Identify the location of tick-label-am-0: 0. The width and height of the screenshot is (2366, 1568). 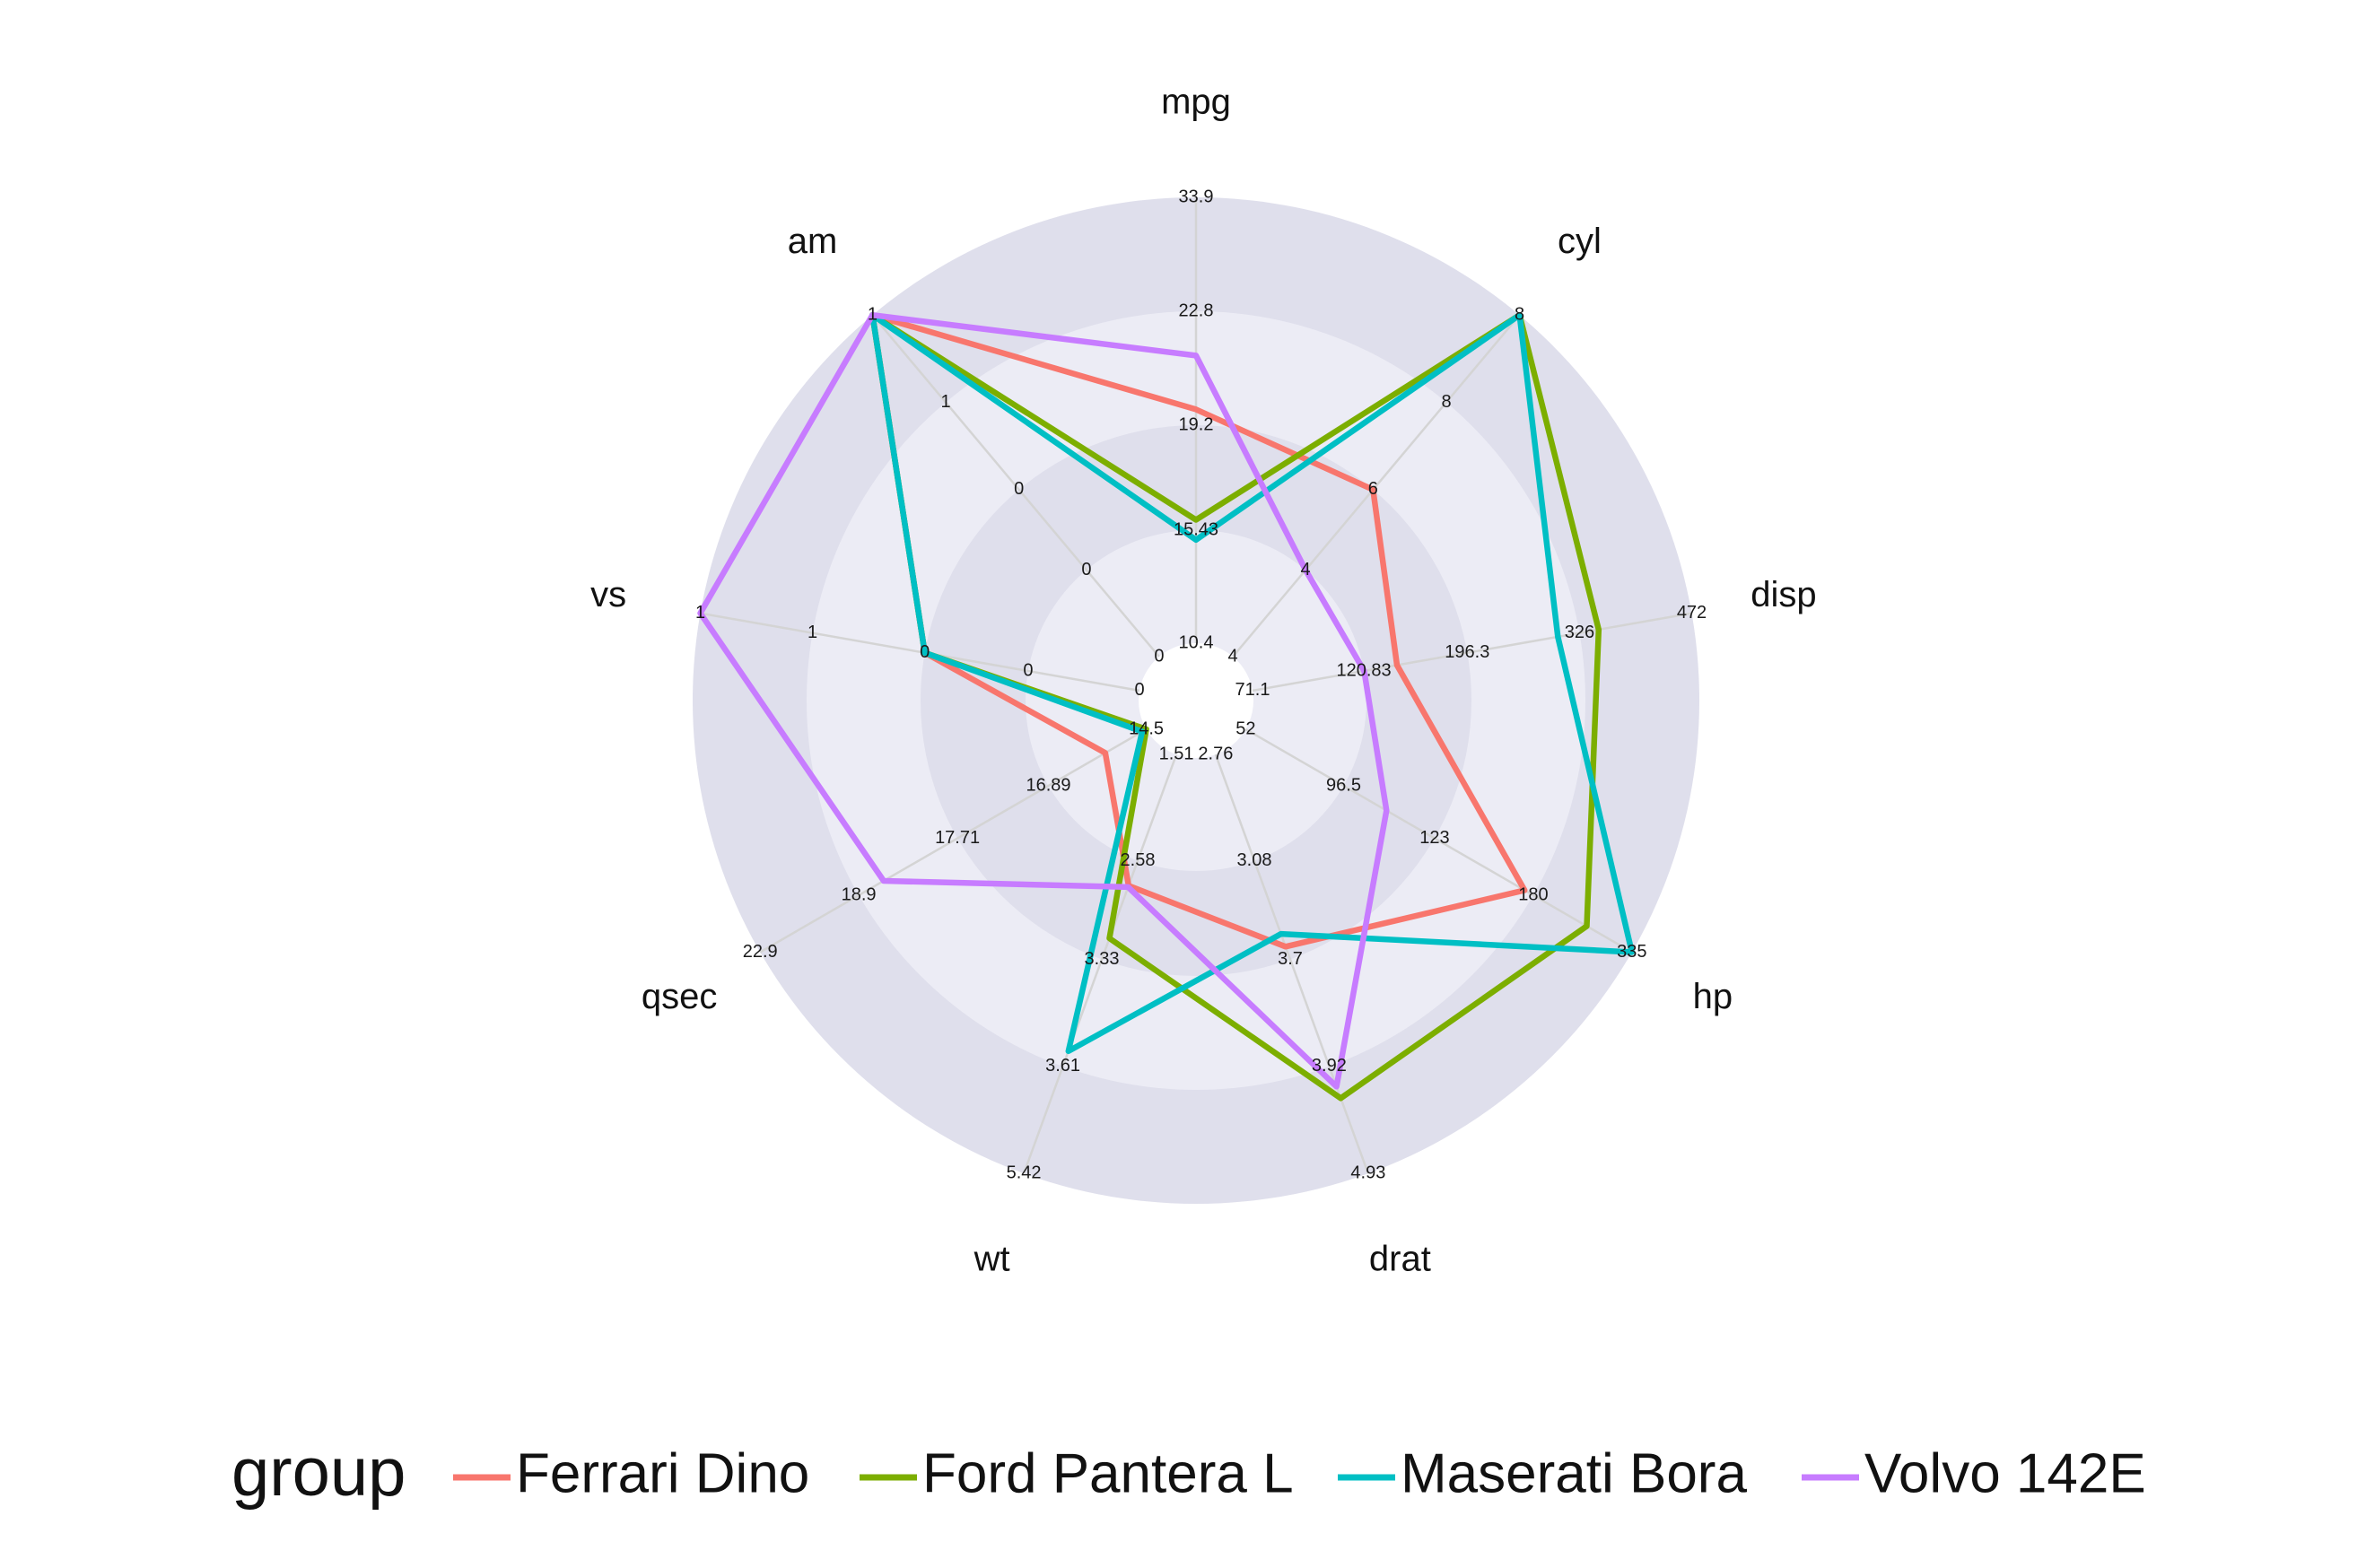
(1159, 656).